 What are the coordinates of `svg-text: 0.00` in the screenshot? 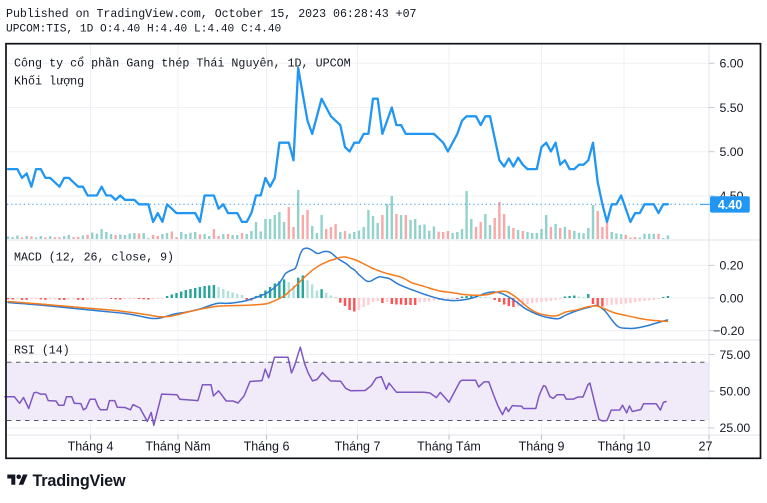 It's located at (732, 298).